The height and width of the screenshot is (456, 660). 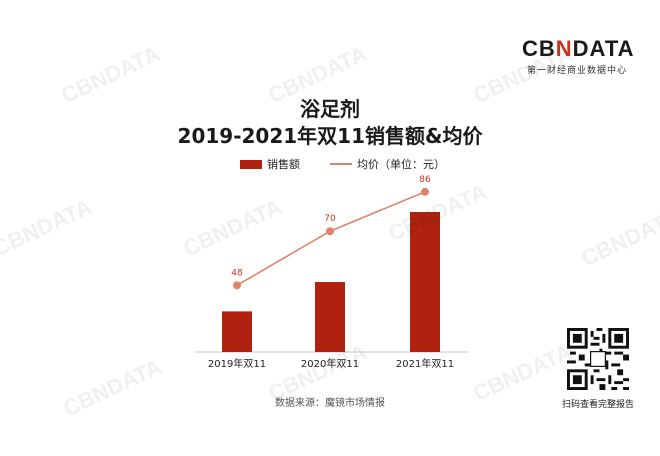 I want to click on brand-subtitle: 第一财经商业数据中心, so click(x=576, y=71).